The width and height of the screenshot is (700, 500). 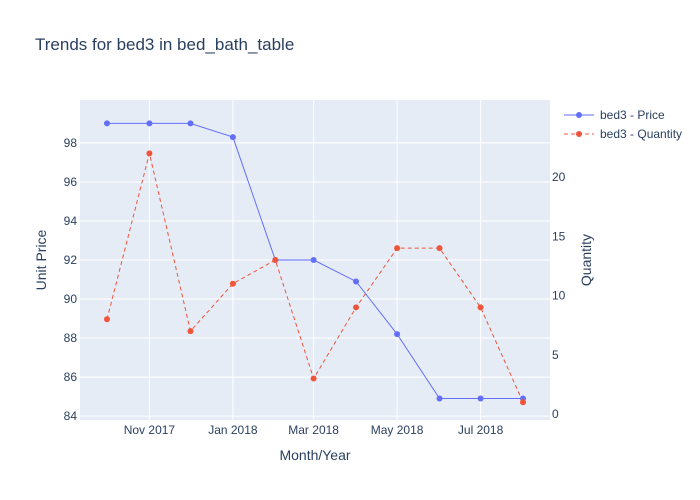 What do you see at coordinates (397, 430) in the screenshot?
I see `x-tick-label: May 2018` at bounding box center [397, 430].